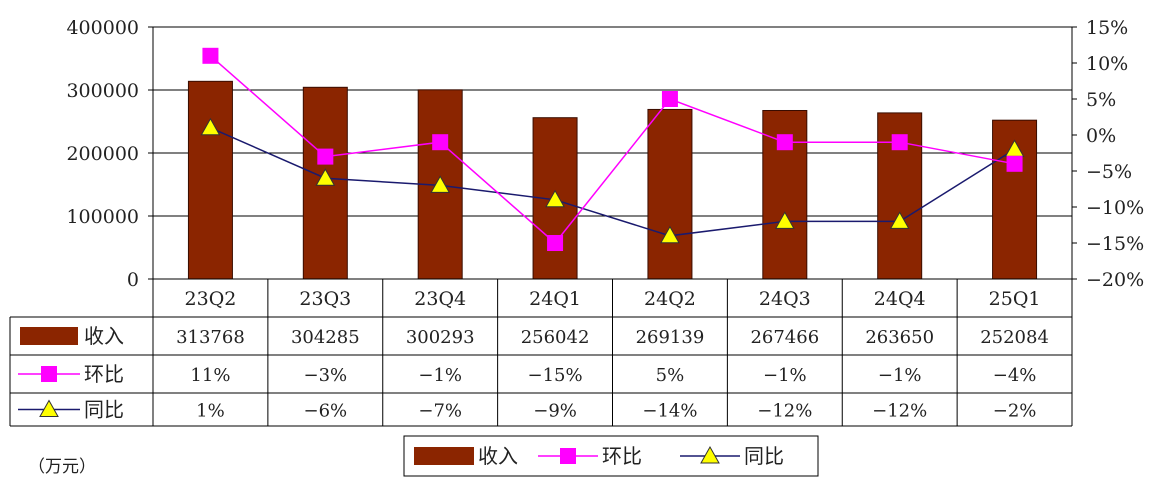  What do you see at coordinates (555, 375) in the screenshot?
I see `table-cell: −15%` at bounding box center [555, 375].